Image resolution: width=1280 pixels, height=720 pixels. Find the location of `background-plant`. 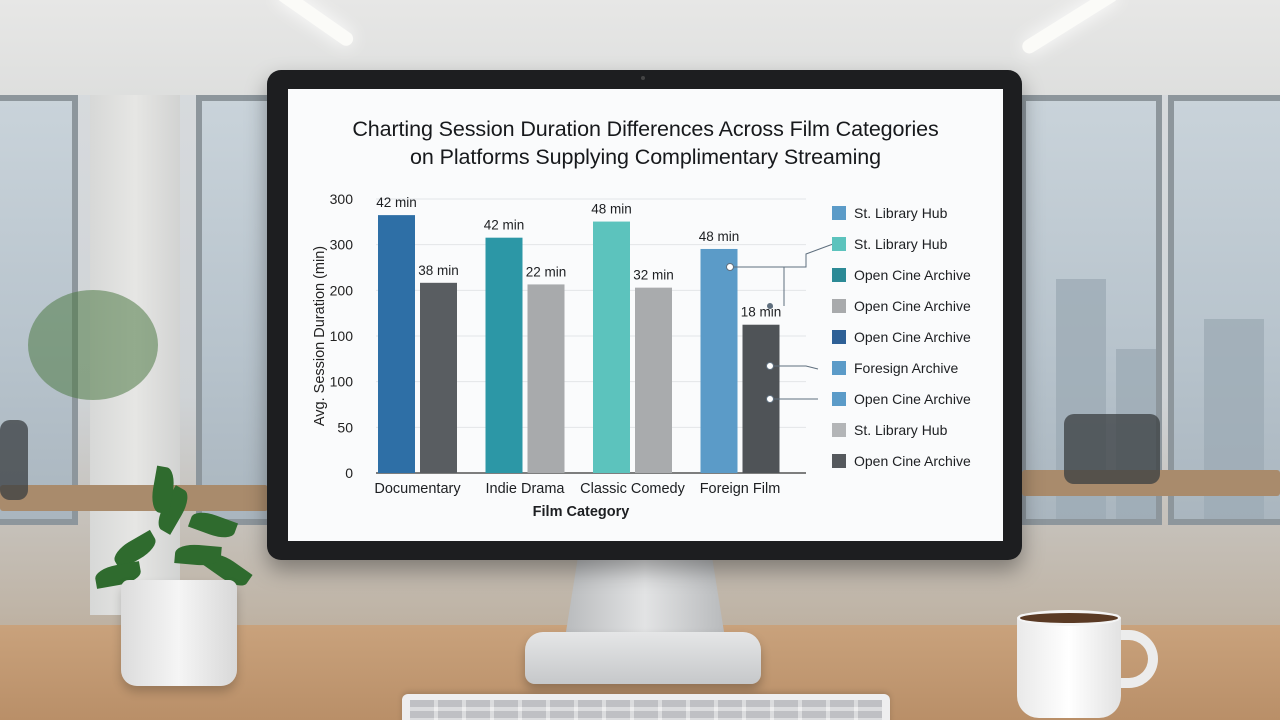

background-plant is located at coordinates (93, 345).